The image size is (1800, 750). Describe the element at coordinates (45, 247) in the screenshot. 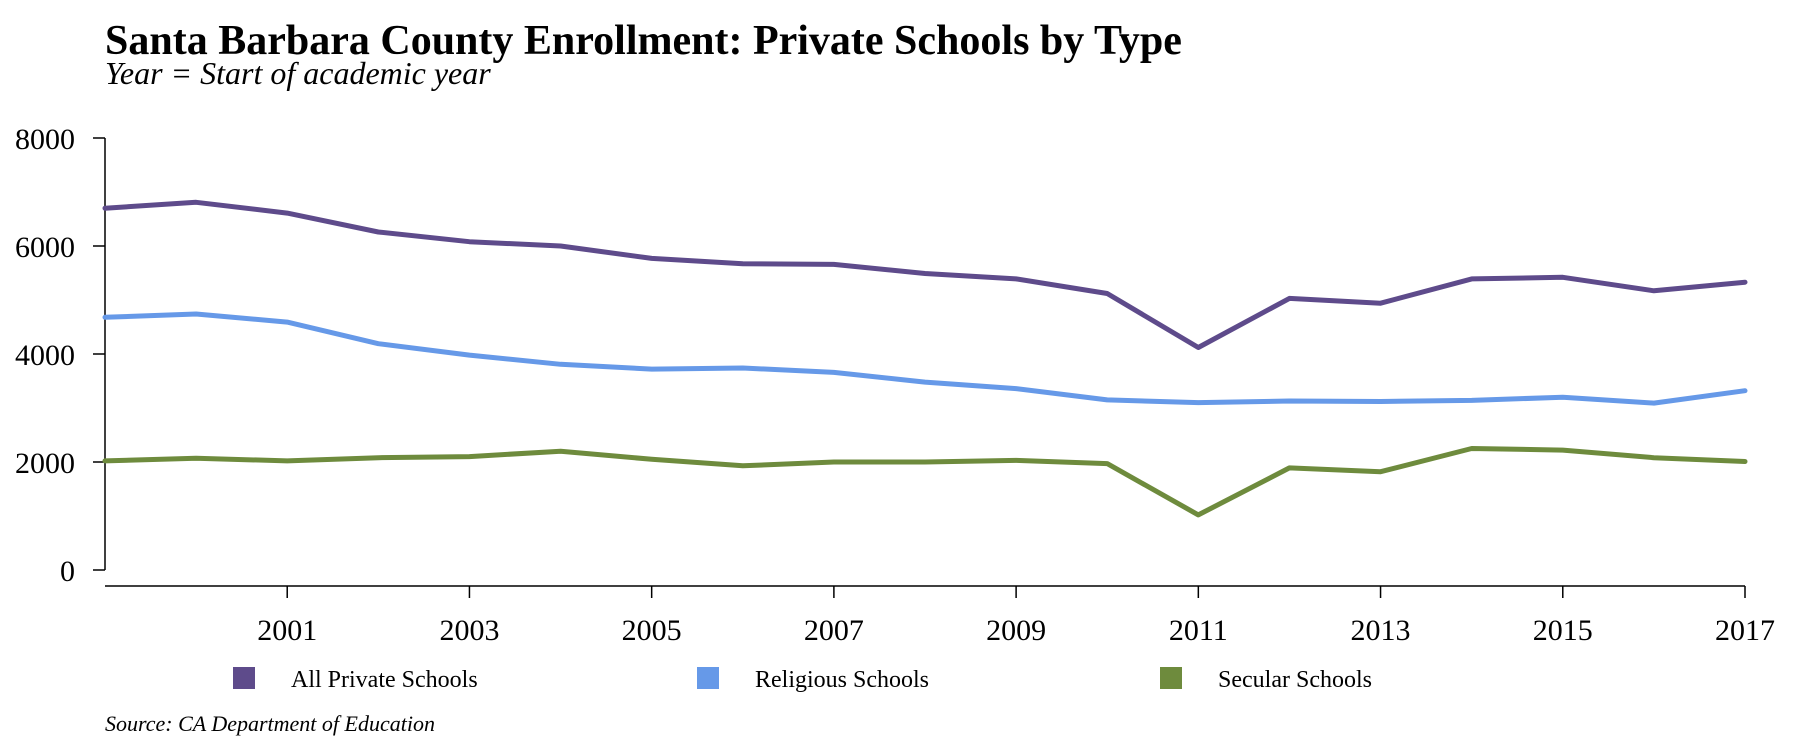

I see `y-tick-label: 6000` at that location.